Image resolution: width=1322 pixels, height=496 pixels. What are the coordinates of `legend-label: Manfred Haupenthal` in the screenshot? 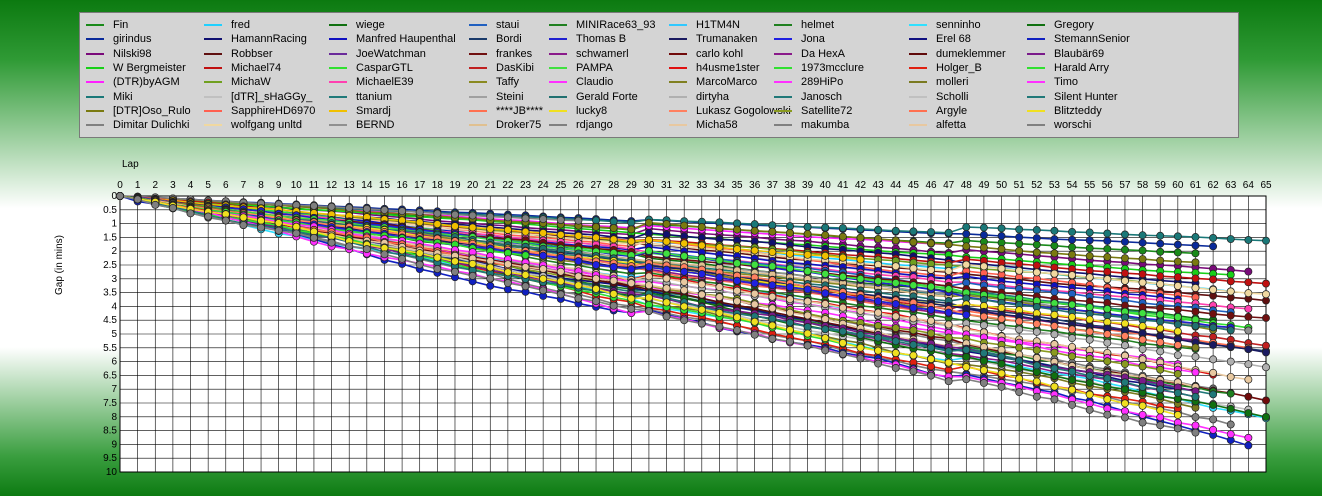 It's located at (406, 39).